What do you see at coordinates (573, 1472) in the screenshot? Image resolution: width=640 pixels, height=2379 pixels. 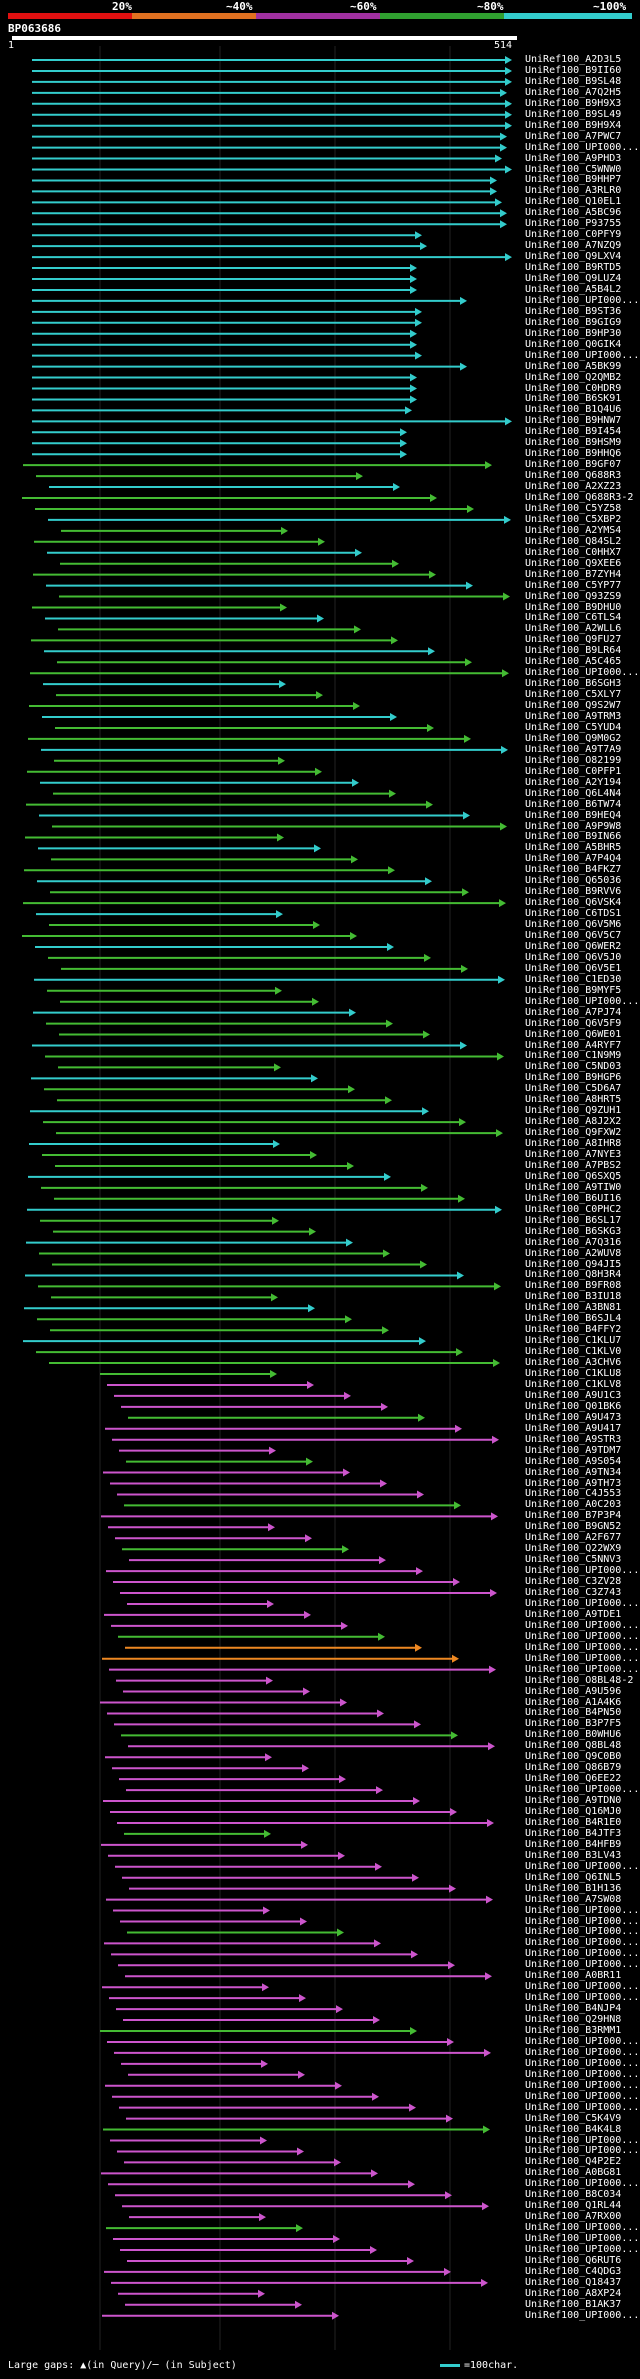 I see `hit-label: UniRef100_A9TN34` at bounding box center [573, 1472].